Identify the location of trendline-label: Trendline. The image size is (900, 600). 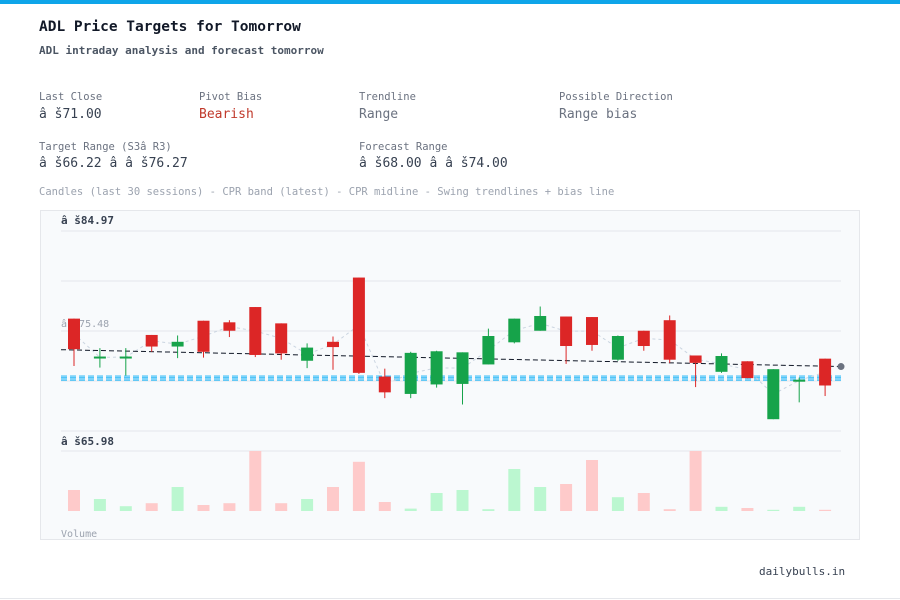
(387, 97).